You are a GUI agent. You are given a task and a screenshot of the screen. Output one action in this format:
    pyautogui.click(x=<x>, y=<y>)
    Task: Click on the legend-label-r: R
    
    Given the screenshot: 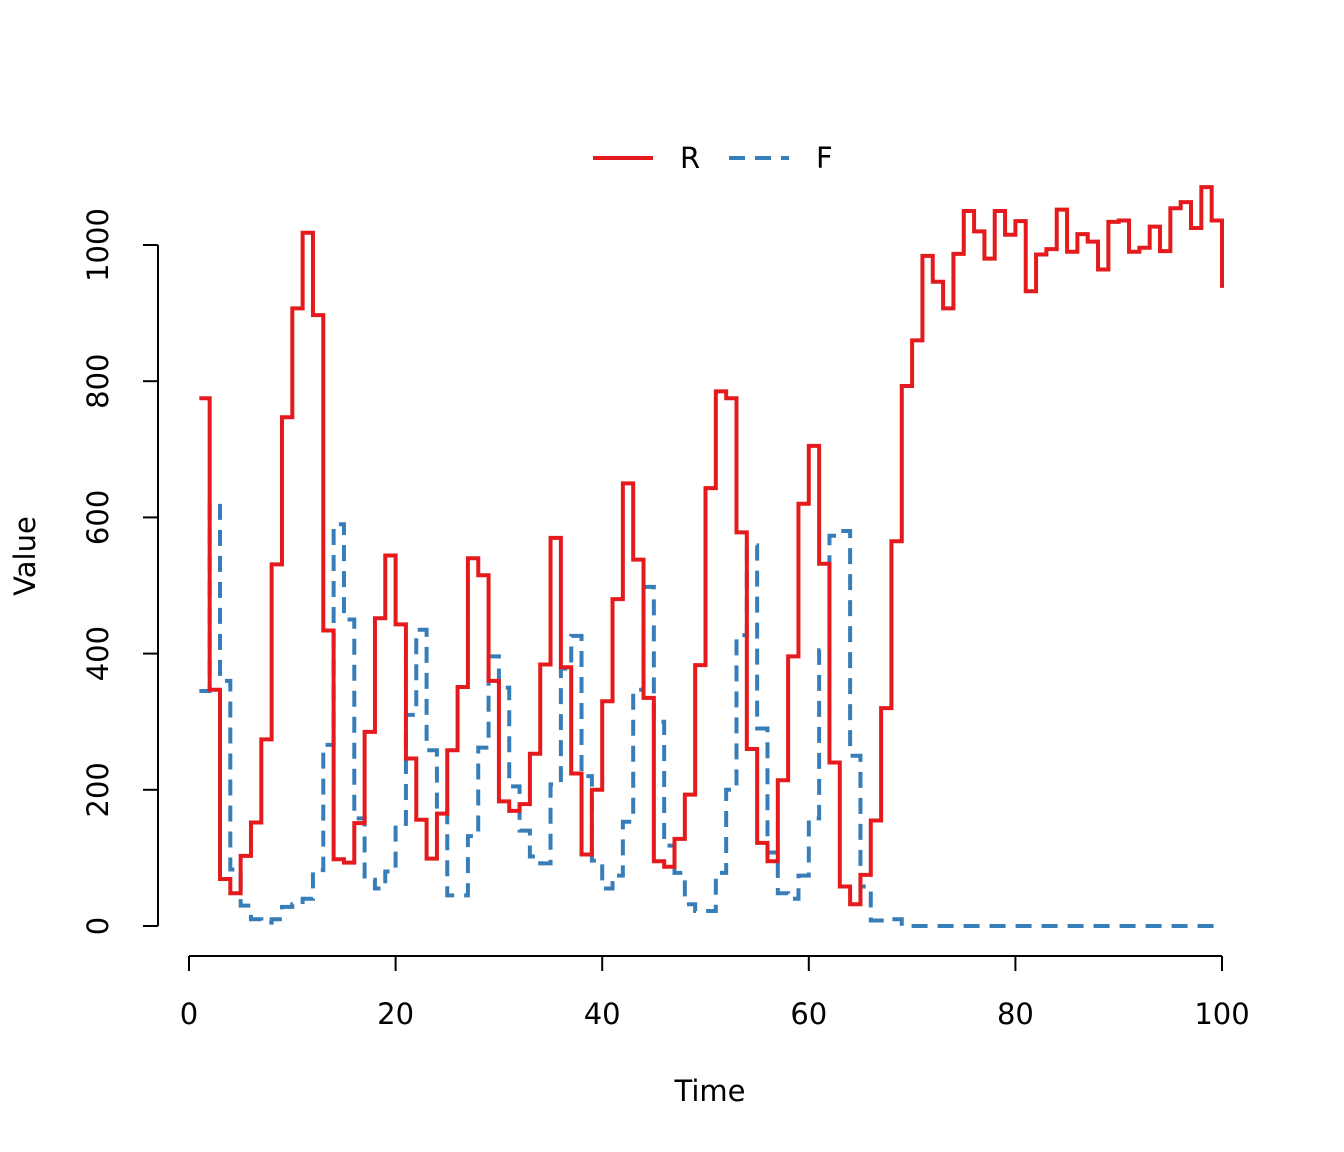 What is the action you would take?
    pyautogui.click(x=690, y=158)
    